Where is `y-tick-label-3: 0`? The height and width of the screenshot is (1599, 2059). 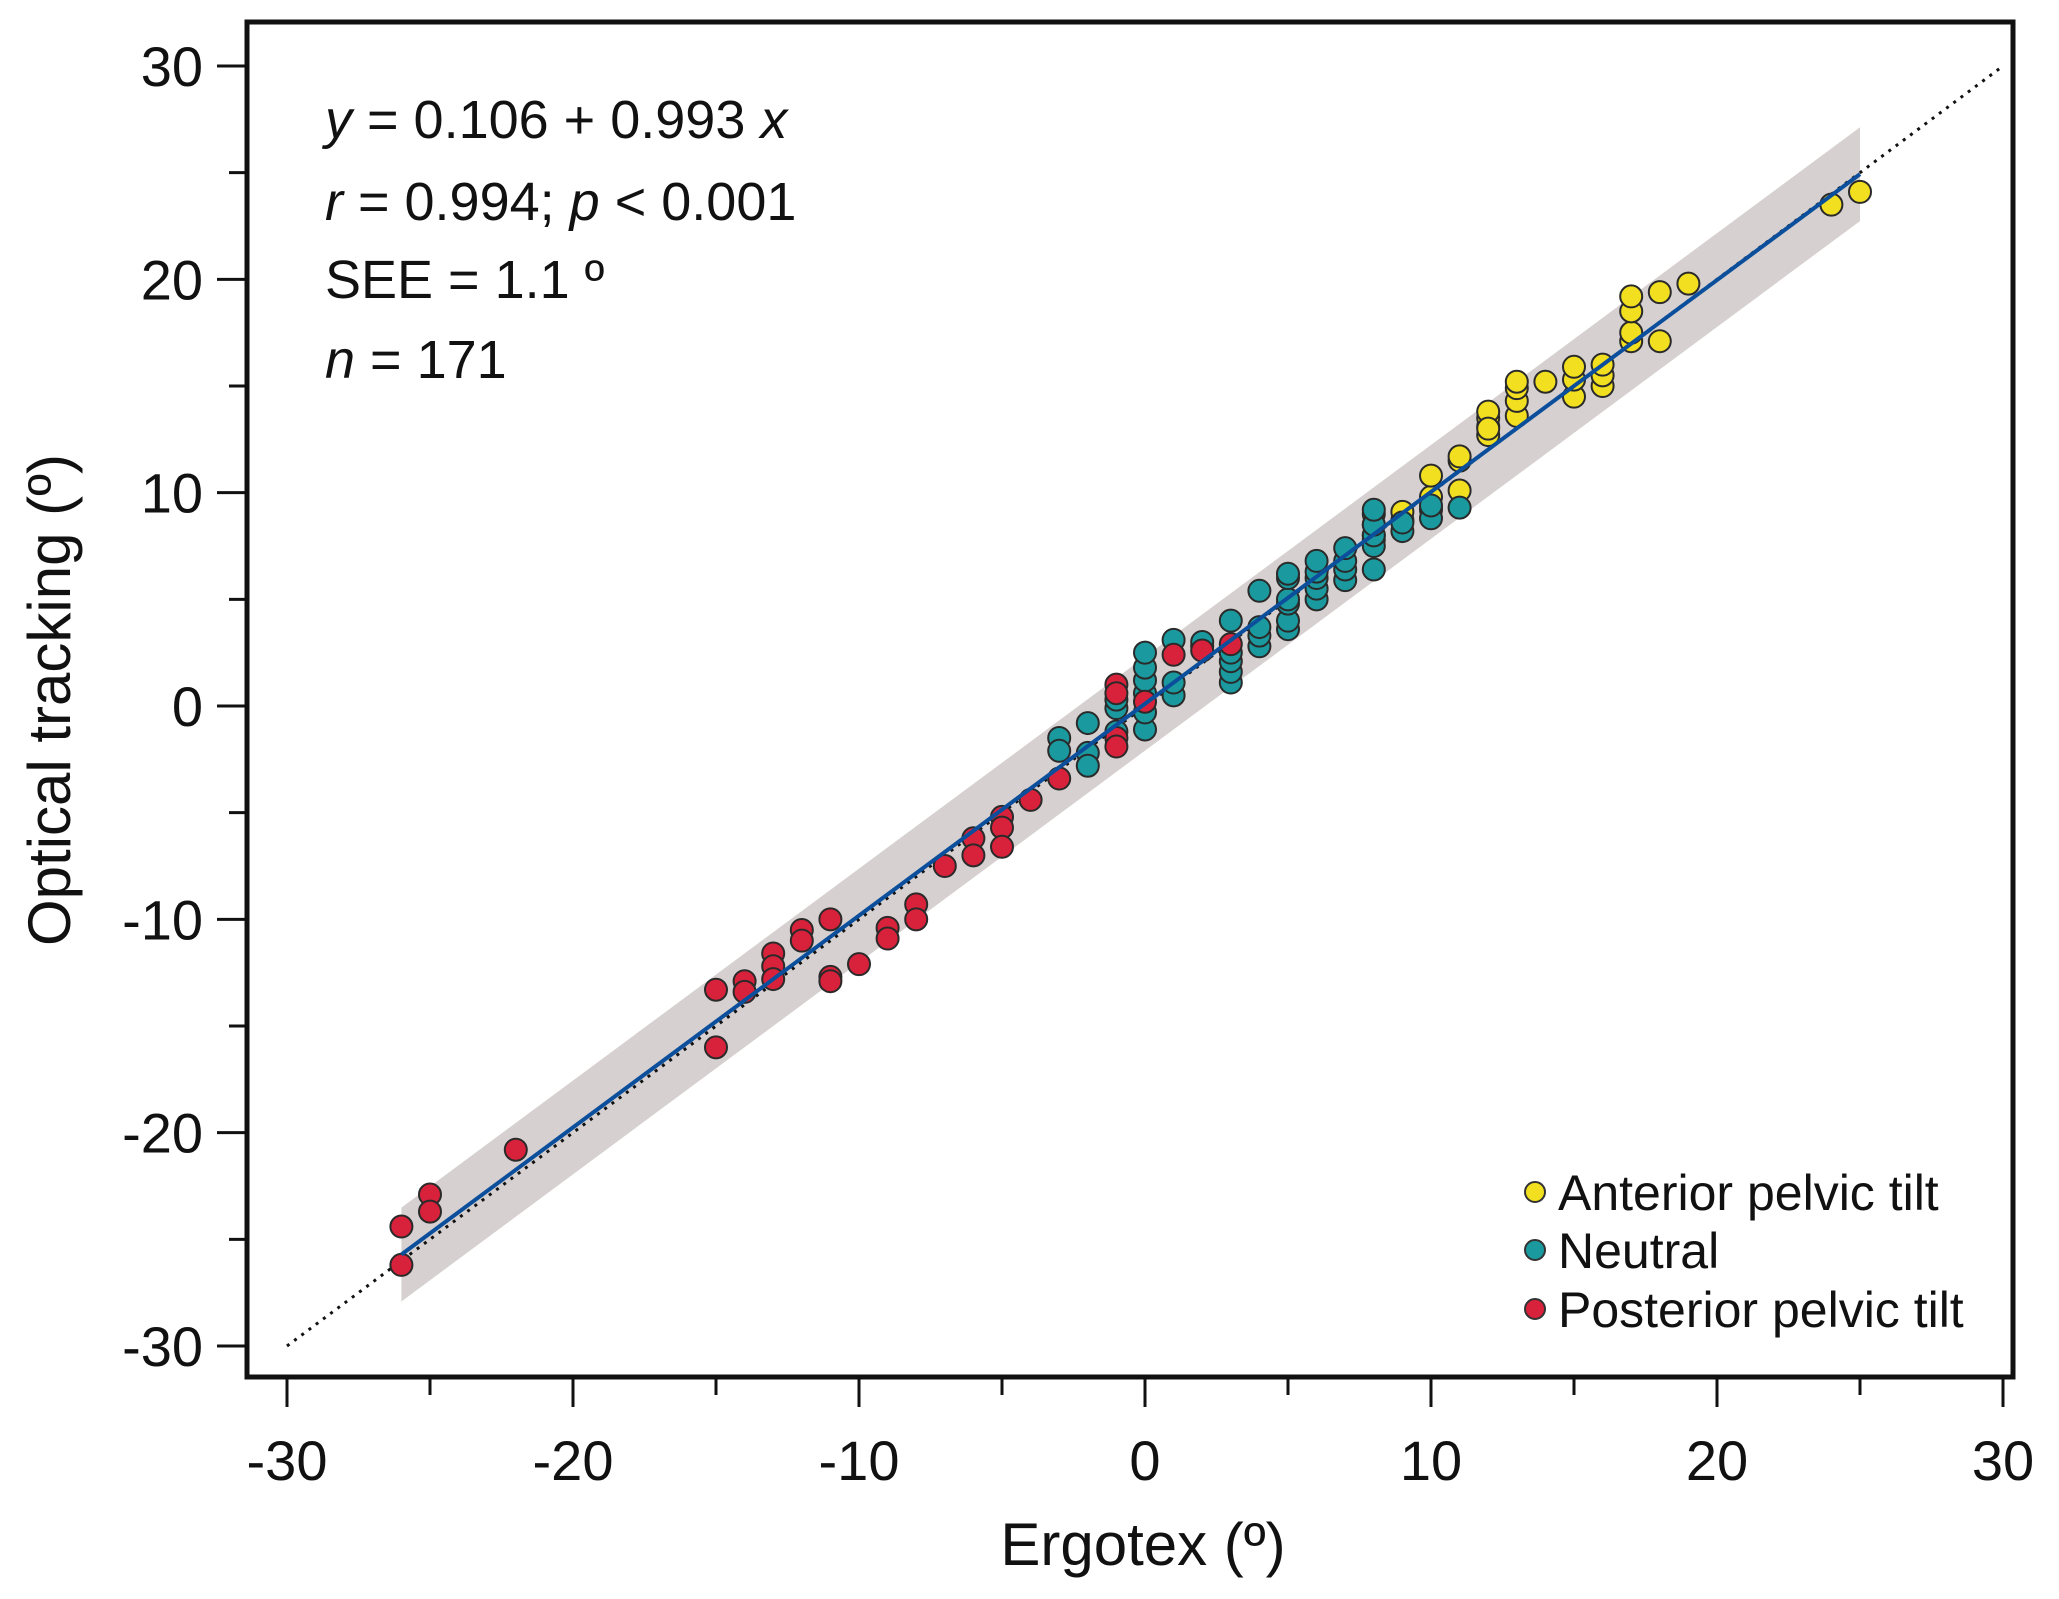 y-tick-label-3: 0 is located at coordinates (187, 706).